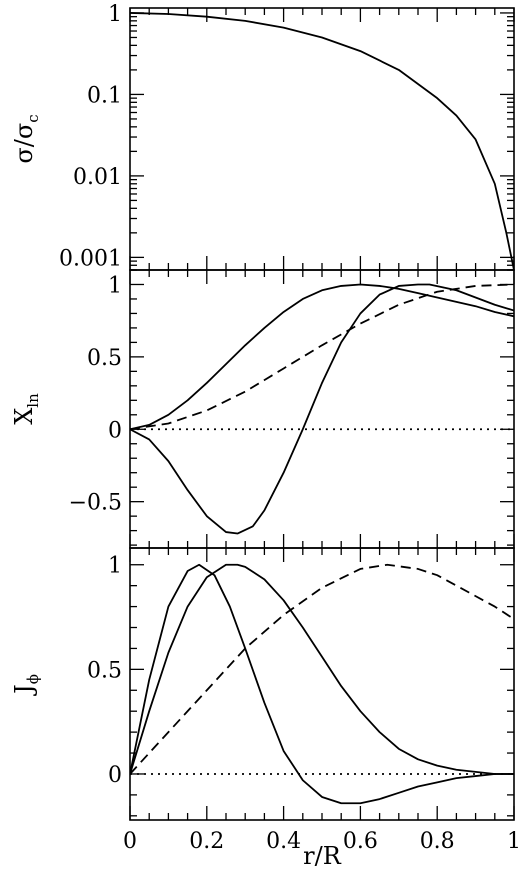 This screenshot has width=520, height=894. I want to click on y-axis-label: Jϕ, so click(26, 685).